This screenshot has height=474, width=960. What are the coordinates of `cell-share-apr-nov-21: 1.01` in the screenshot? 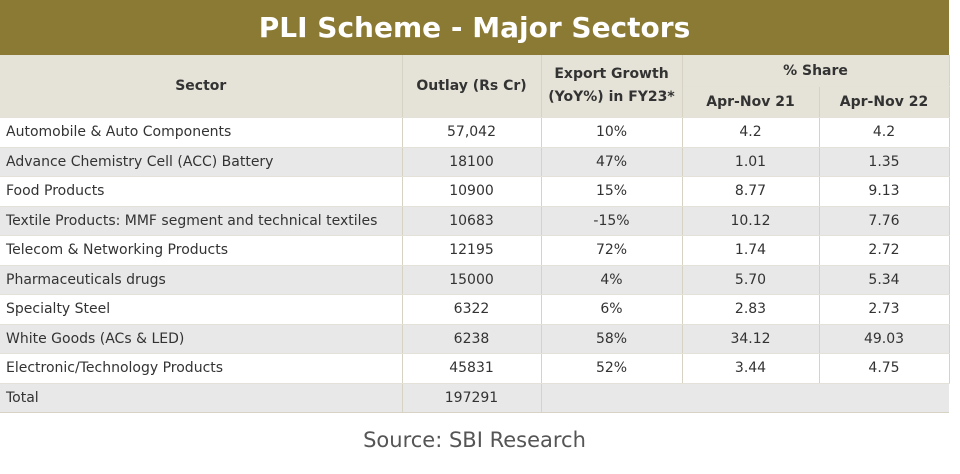 It's located at (751, 162).